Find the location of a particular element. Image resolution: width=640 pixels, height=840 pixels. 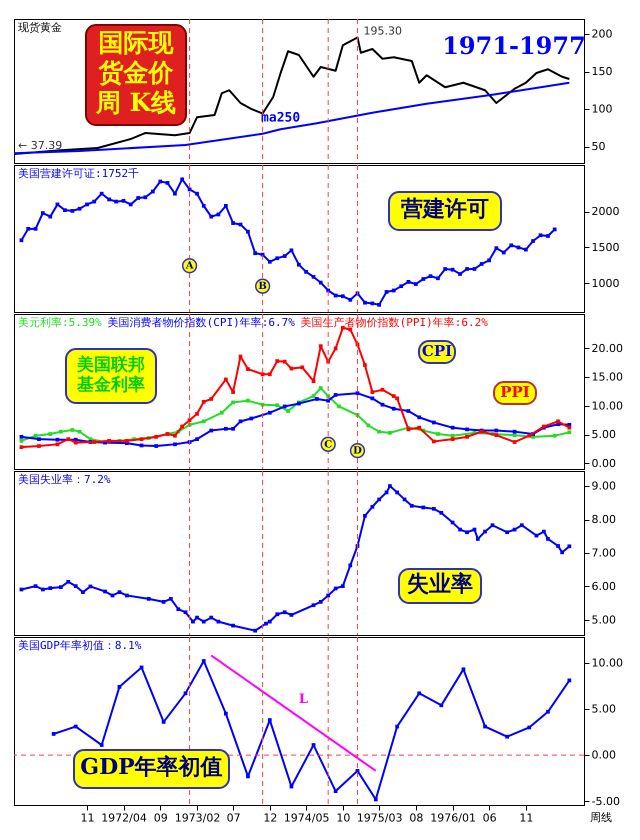

series-label: L is located at coordinates (303, 700).